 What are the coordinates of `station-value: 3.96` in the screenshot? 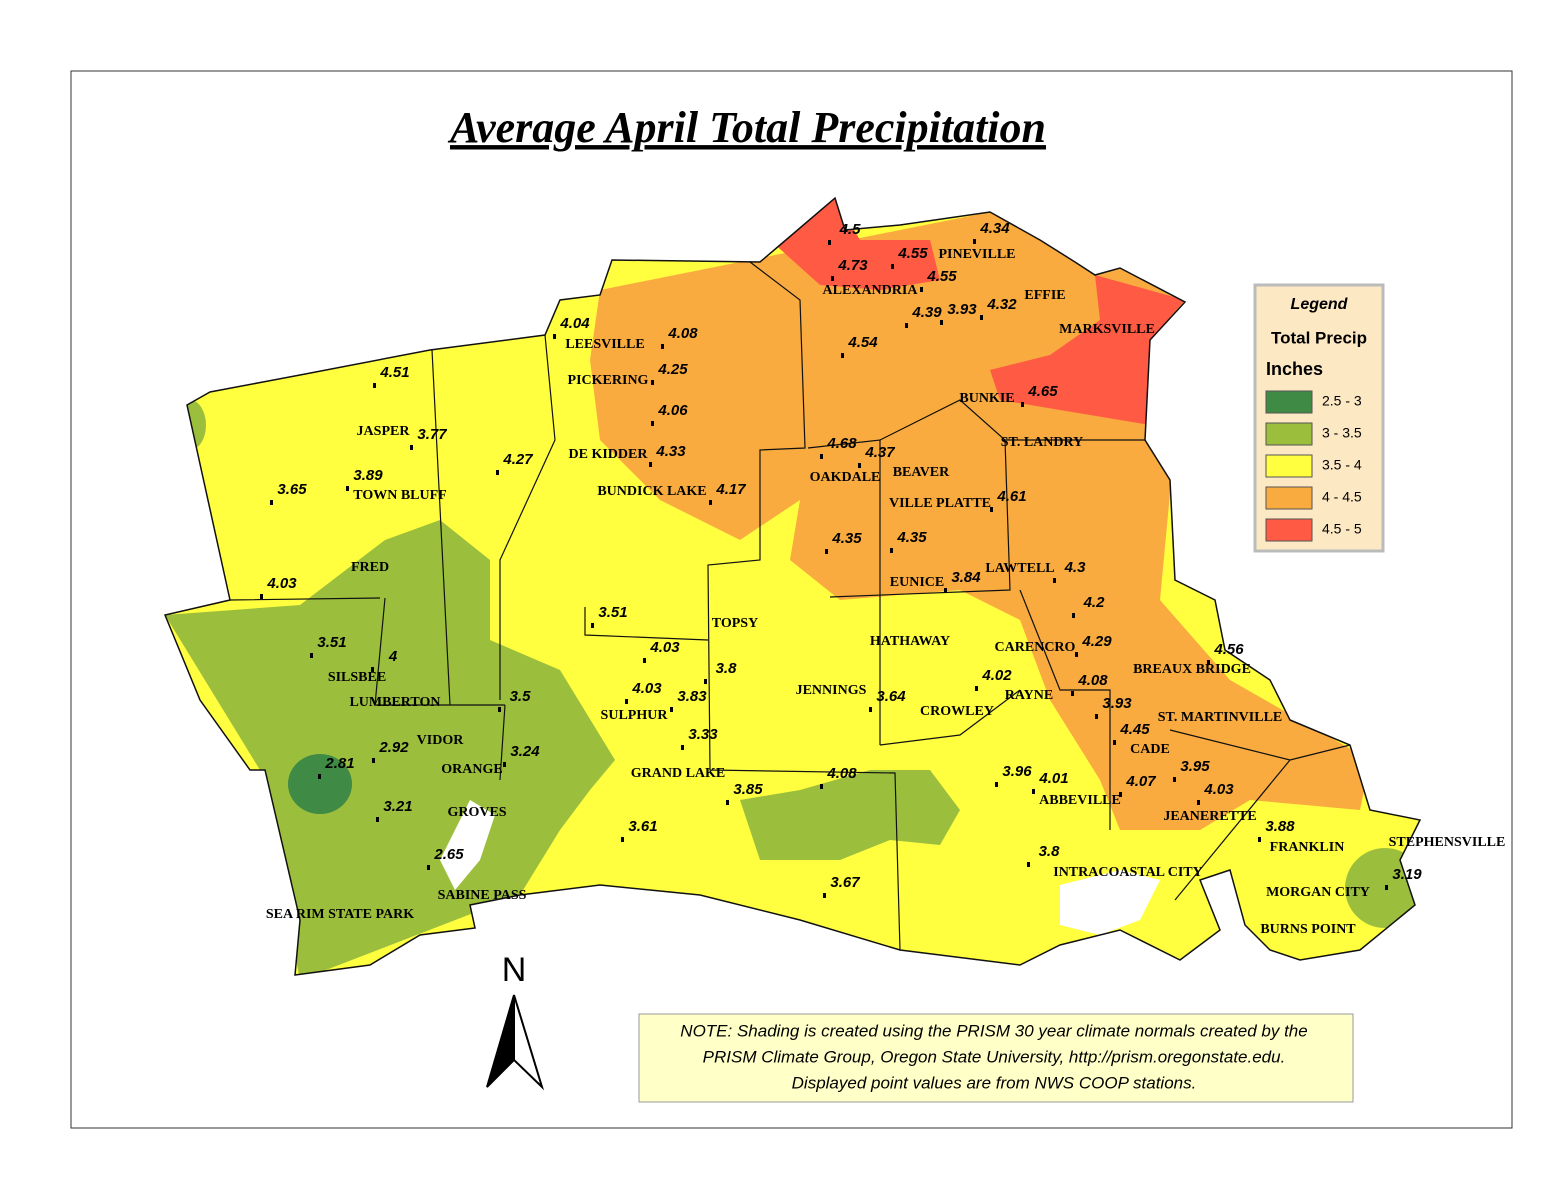 It's located at (1017, 771).